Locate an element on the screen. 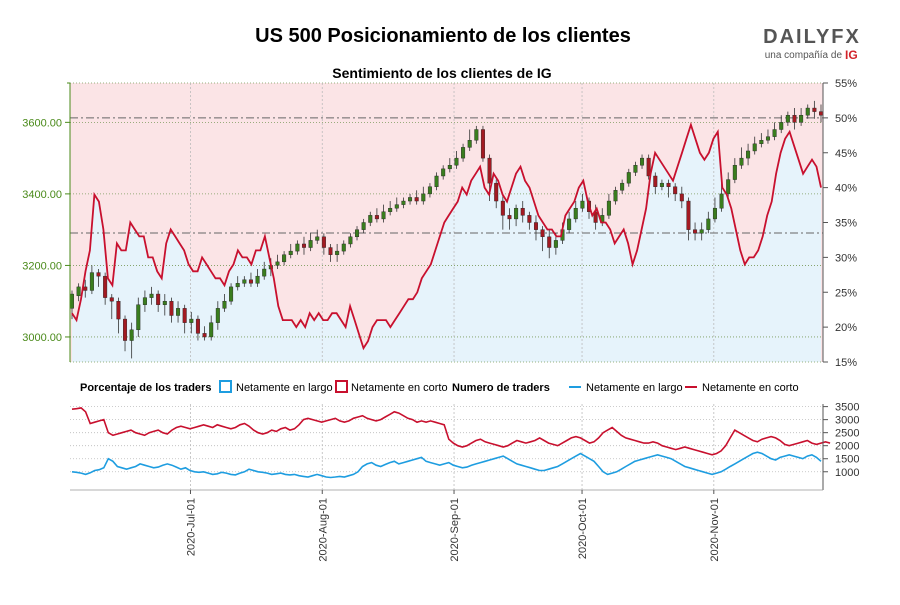  x-tick-label: 2020-Aug-01 is located at coordinates (323, 530).